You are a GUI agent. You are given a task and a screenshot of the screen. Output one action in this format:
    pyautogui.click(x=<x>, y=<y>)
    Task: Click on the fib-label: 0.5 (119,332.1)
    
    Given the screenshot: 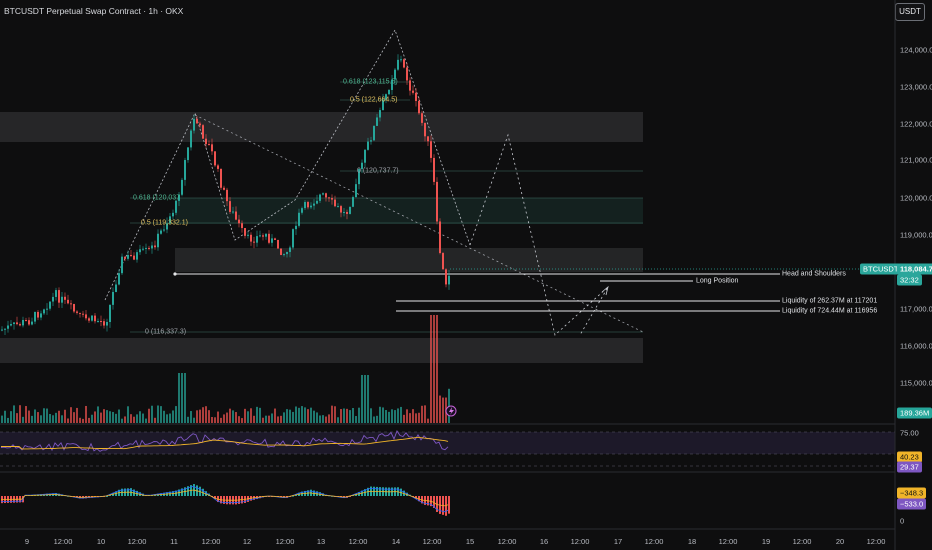 What is the action you would take?
    pyautogui.click(x=164, y=223)
    